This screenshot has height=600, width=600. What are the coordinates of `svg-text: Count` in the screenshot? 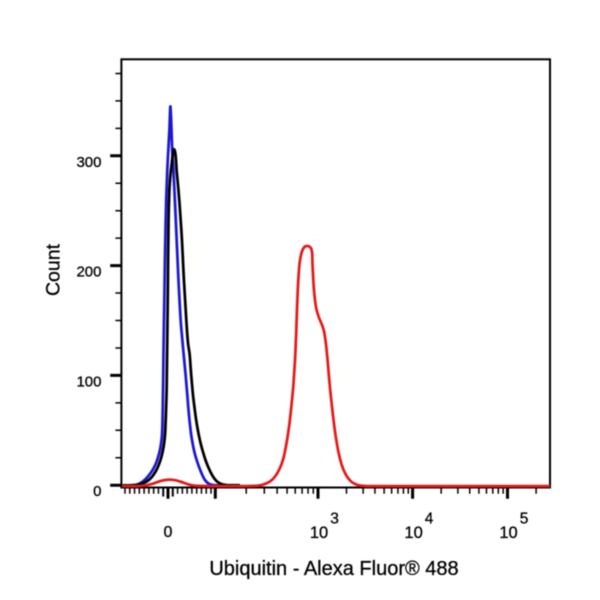 It's located at (54, 269).